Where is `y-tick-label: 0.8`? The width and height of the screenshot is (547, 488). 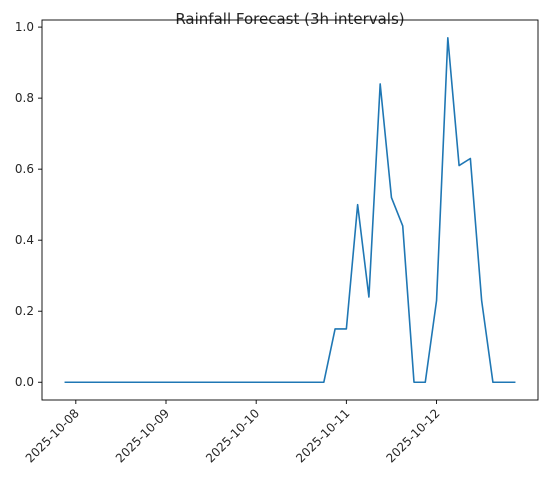 y-tick-label: 0.8 is located at coordinates (24, 98).